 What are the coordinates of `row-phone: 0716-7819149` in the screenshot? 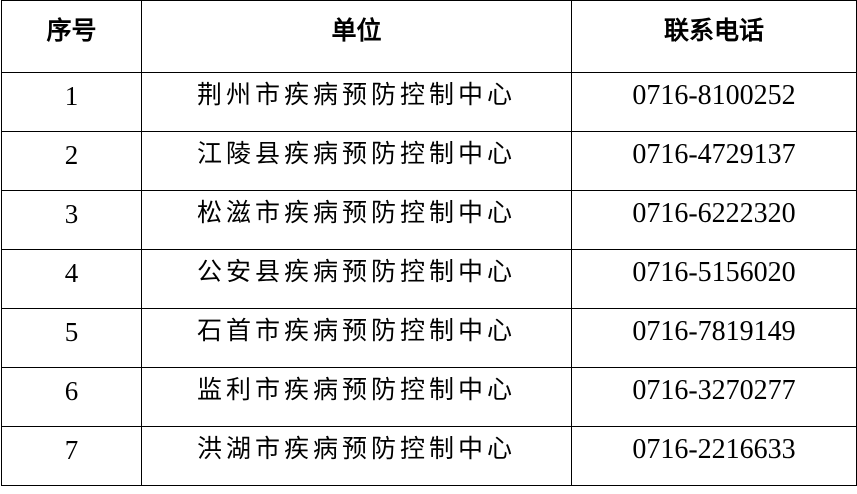 It's located at (714, 338).